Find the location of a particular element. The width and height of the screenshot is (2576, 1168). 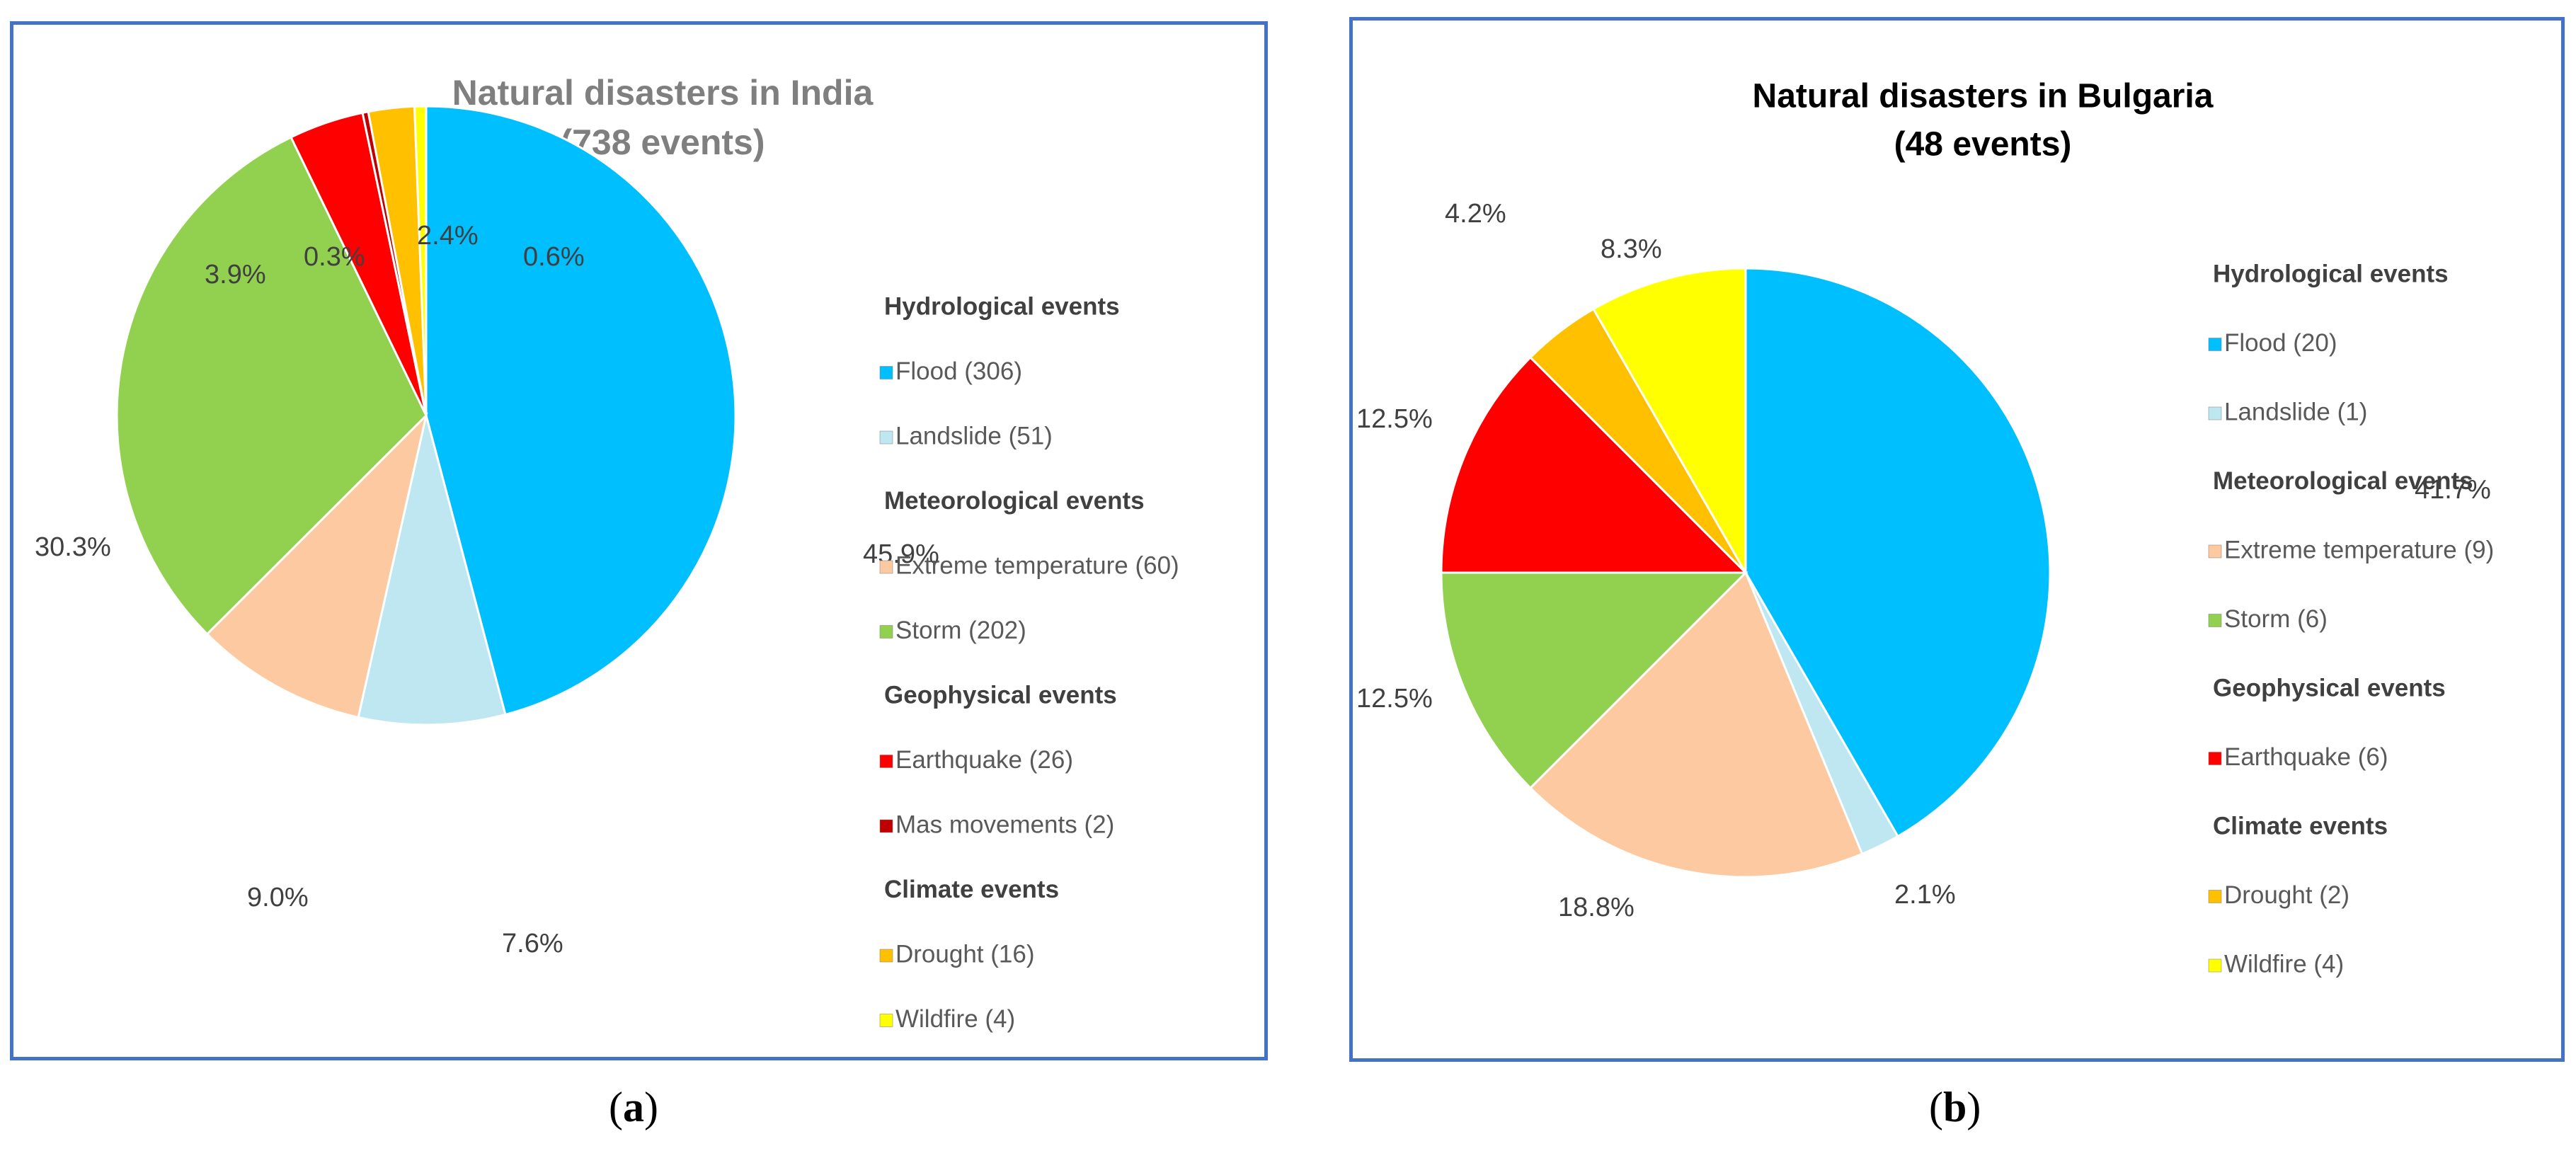

data-label: 0.3% is located at coordinates (334, 257).